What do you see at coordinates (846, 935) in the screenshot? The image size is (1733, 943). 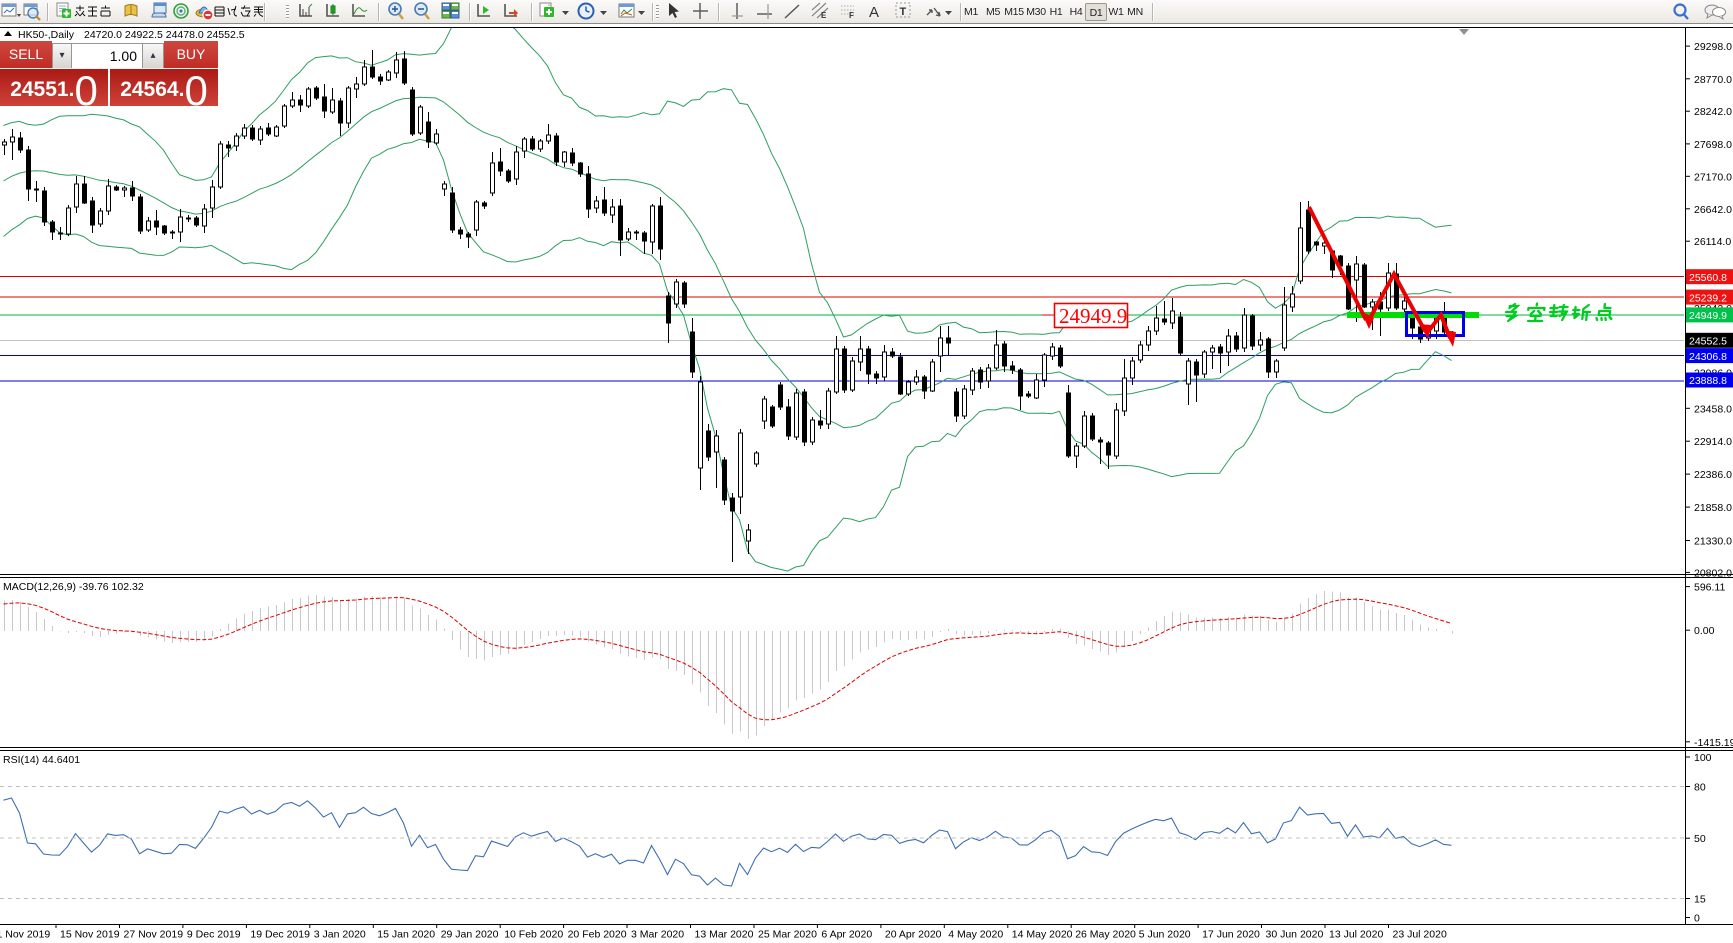 I see `svg-text: 6 Apr 2020` at bounding box center [846, 935].